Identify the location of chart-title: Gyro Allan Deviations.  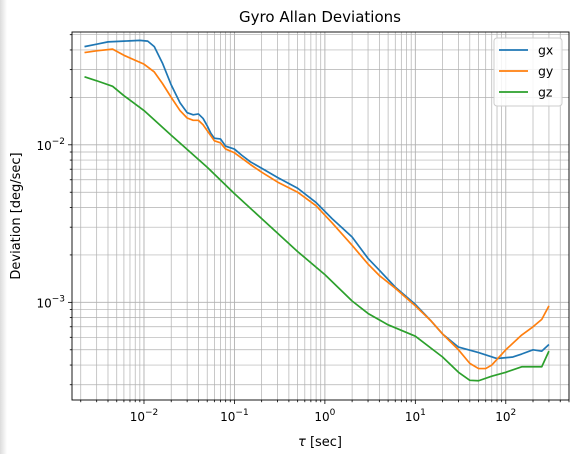
(320, 17).